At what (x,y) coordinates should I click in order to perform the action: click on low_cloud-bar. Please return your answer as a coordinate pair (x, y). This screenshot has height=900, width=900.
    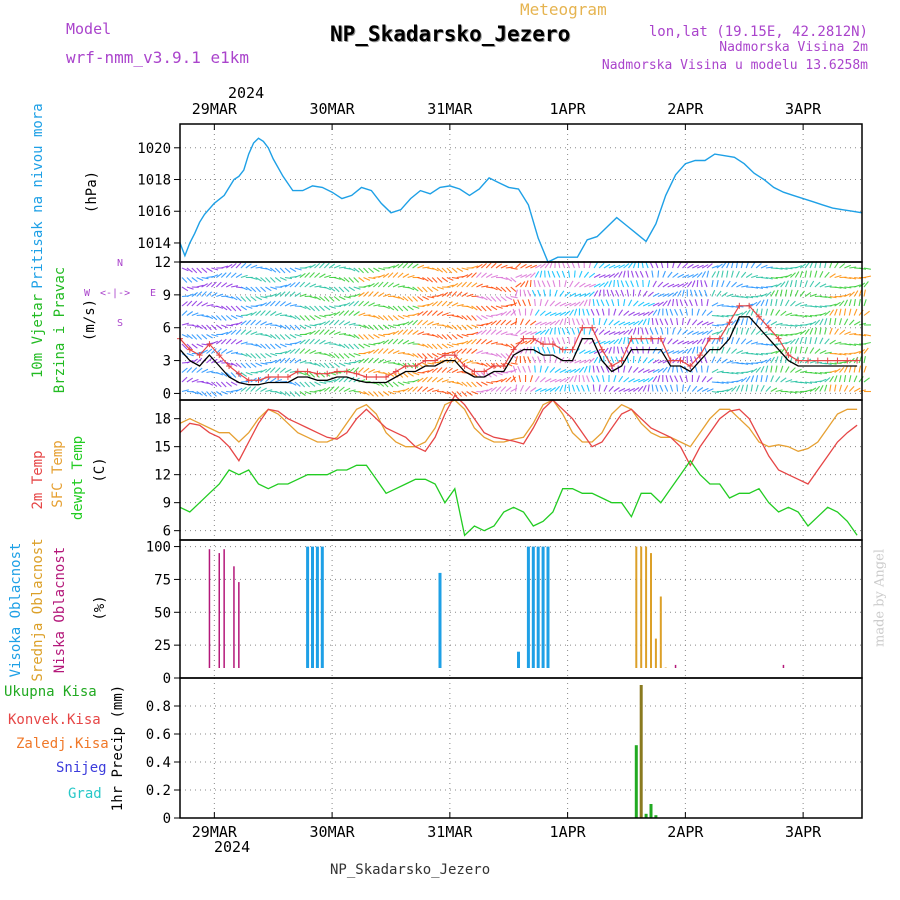
    Looking at the image, I should click on (675, 666).